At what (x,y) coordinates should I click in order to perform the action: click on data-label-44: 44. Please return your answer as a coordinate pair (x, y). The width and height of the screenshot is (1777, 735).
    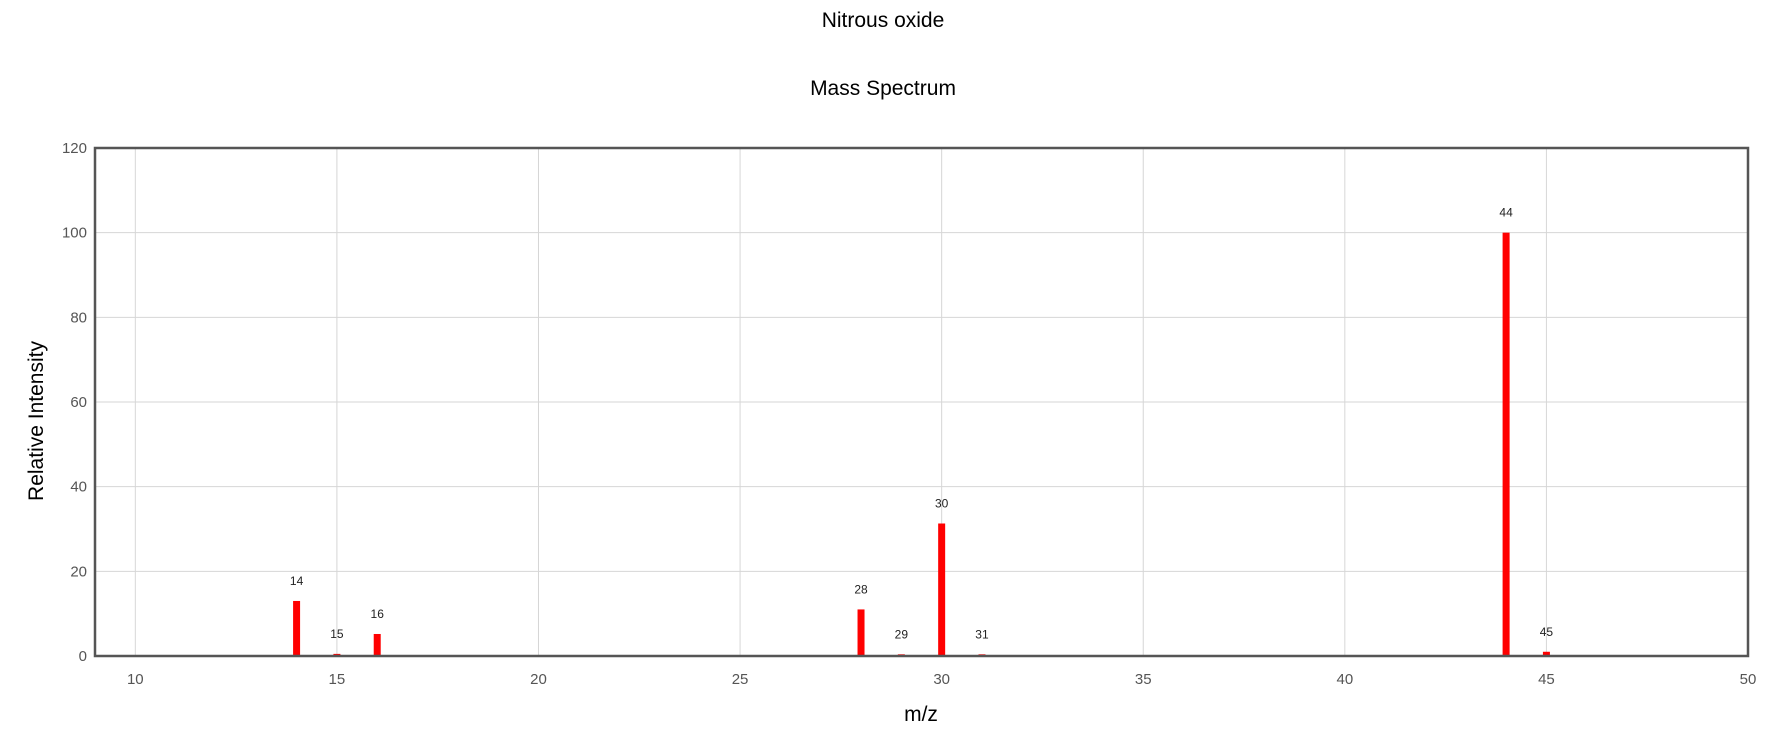
    Looking at the image, I should click on (1506, 213).